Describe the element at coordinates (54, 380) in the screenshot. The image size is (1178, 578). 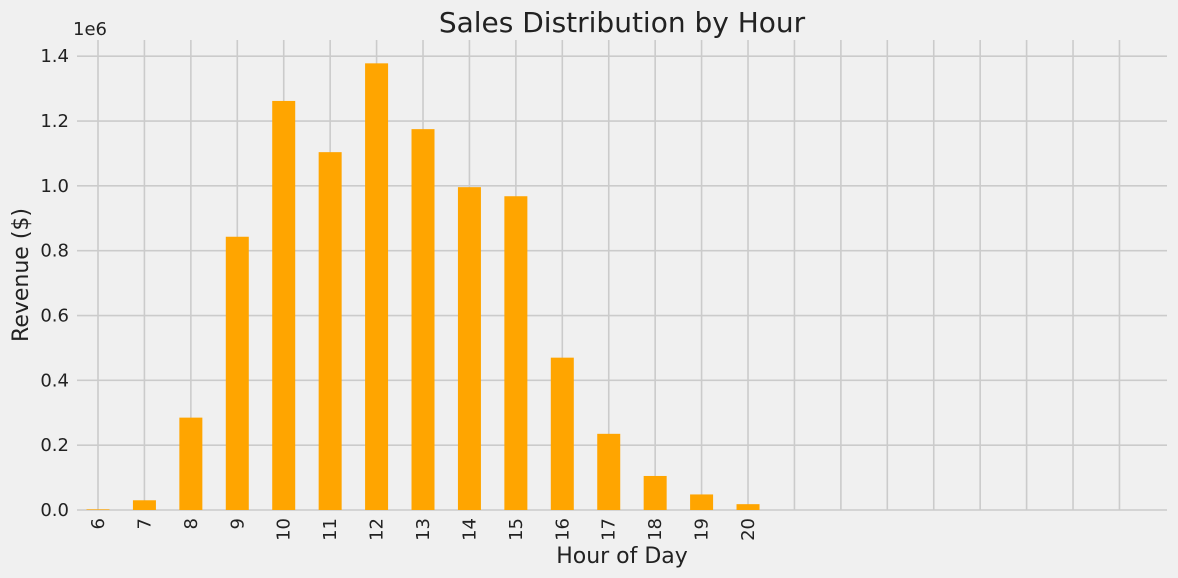
I see `y-tick-label: 0.4` at that location.